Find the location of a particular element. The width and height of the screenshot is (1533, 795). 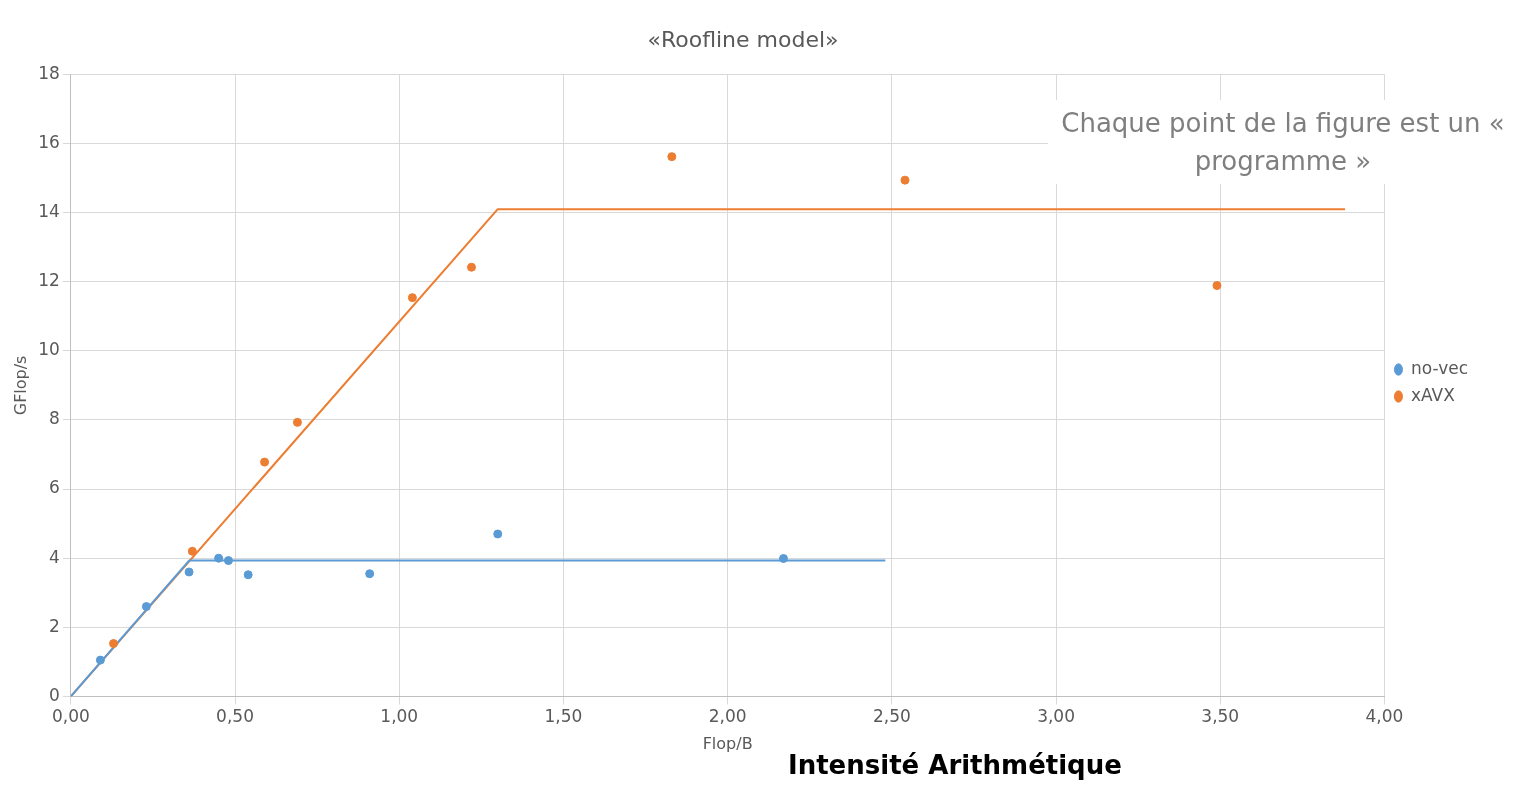

y-tick-label: 14 is located at coordinates (49, 211).